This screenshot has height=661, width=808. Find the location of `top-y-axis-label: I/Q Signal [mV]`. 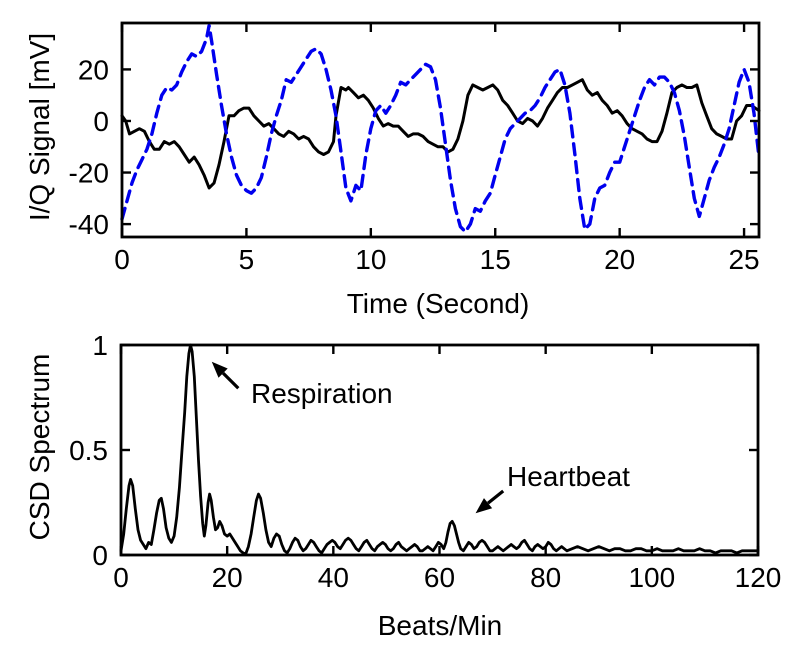

top-y-axis-label: I/Q Signal [mV] is located at coordinates (39, 127).